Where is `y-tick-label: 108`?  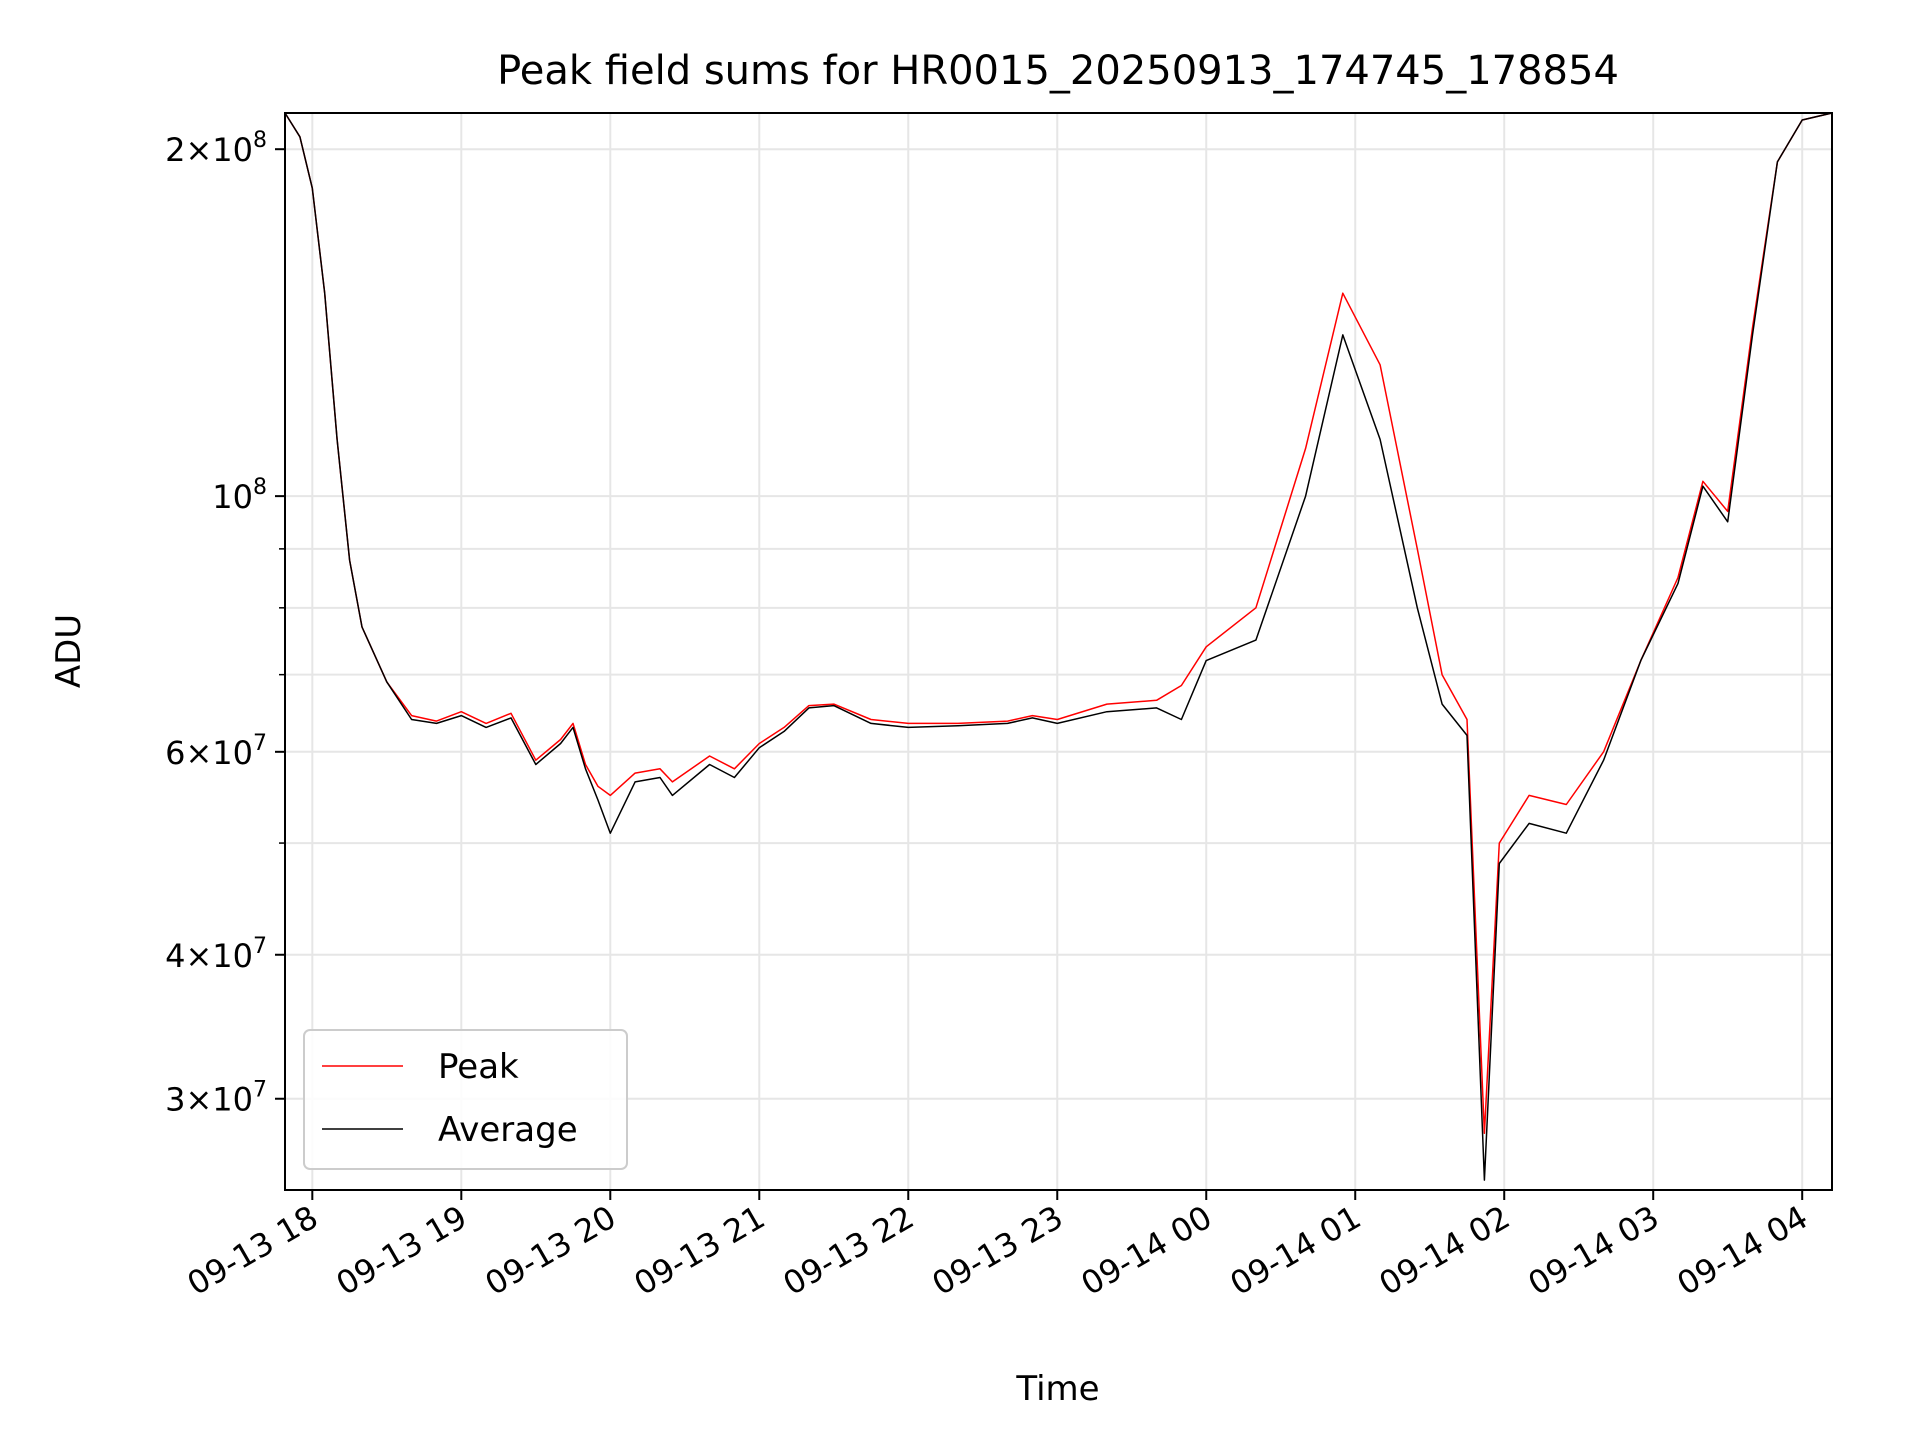 y-tick-label: 108 is located at coordinates (239, 495).